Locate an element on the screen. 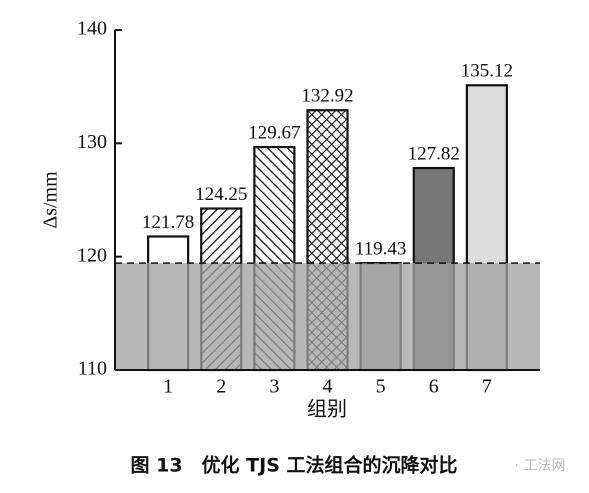  caption: 图 13 优化 TJS 工法组合的沉降对比 is located at coordinates (294, 465).